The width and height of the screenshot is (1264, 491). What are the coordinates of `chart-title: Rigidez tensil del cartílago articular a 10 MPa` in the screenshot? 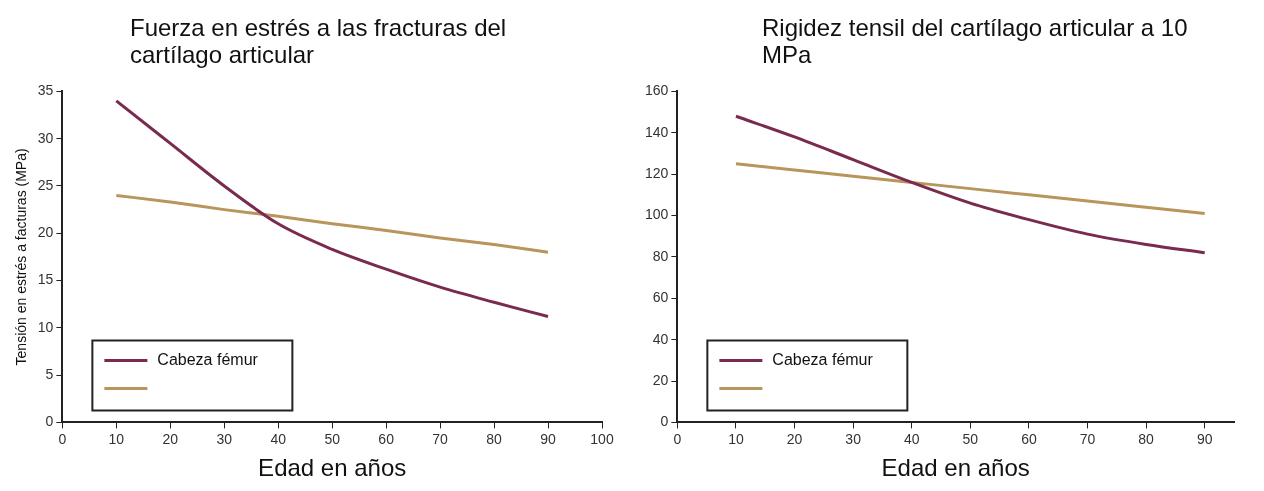 It's located at (975, 41).